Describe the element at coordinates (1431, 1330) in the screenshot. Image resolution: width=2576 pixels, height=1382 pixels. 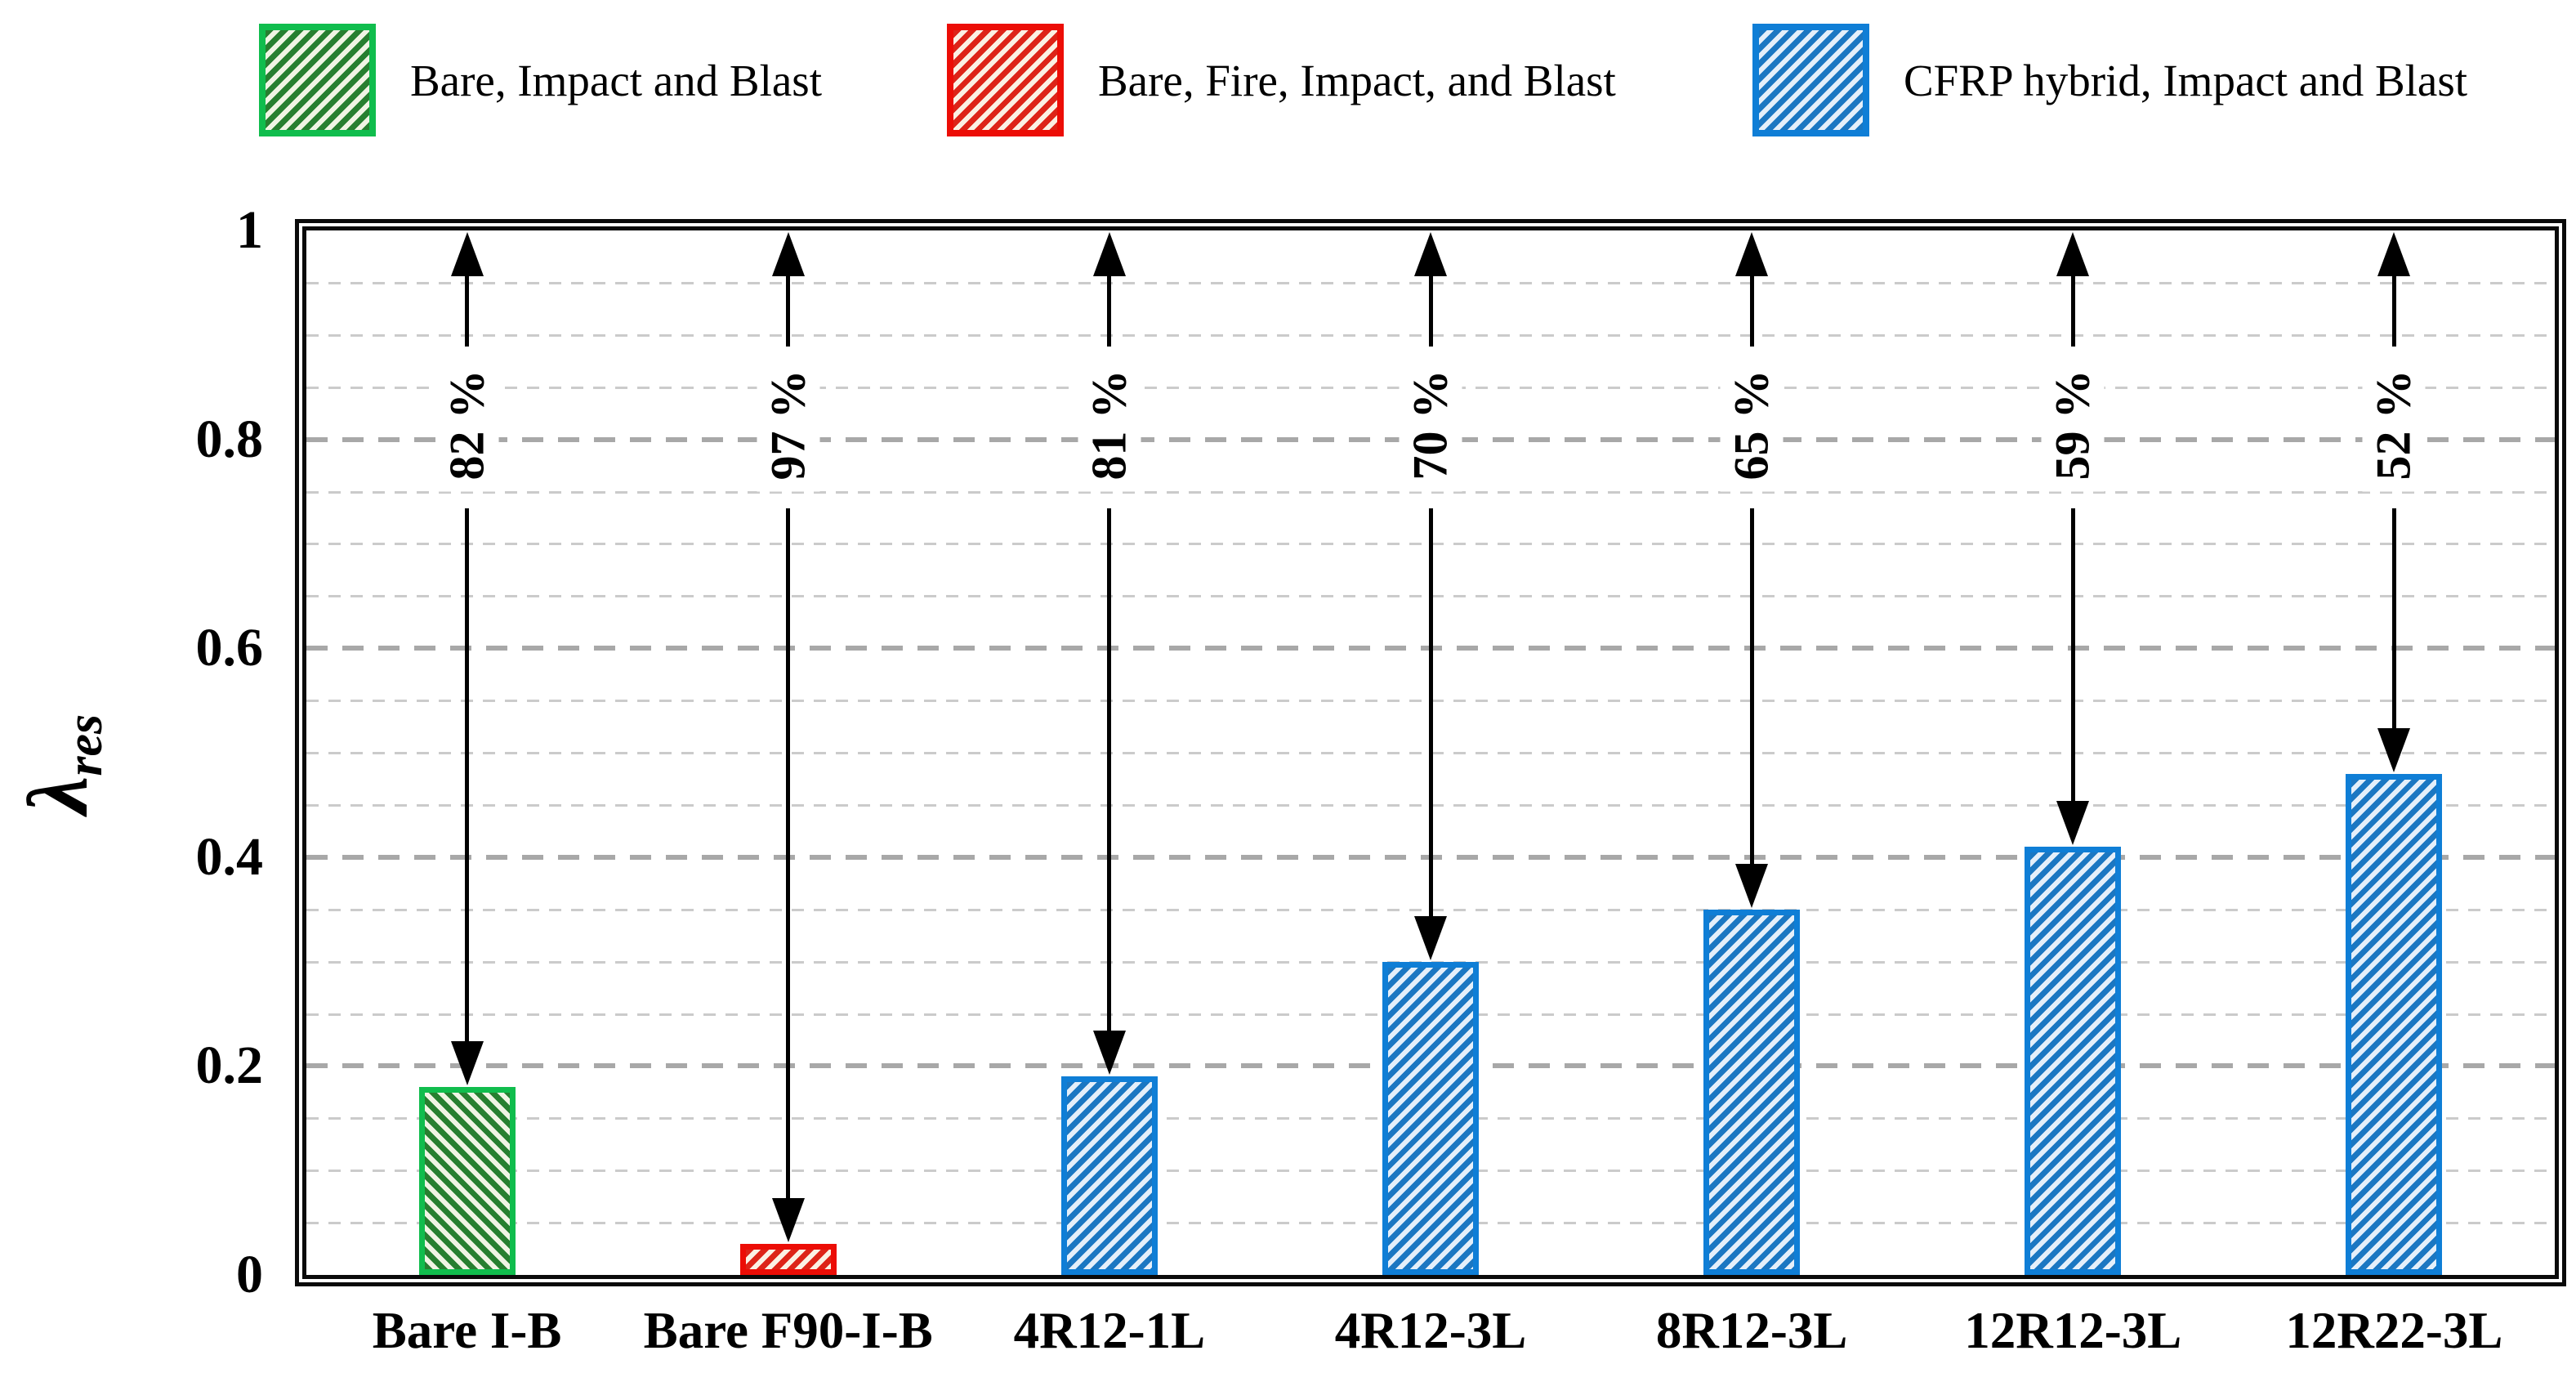
I see `x-tick-label-4R12-3L: 4R12-3L` at that location.